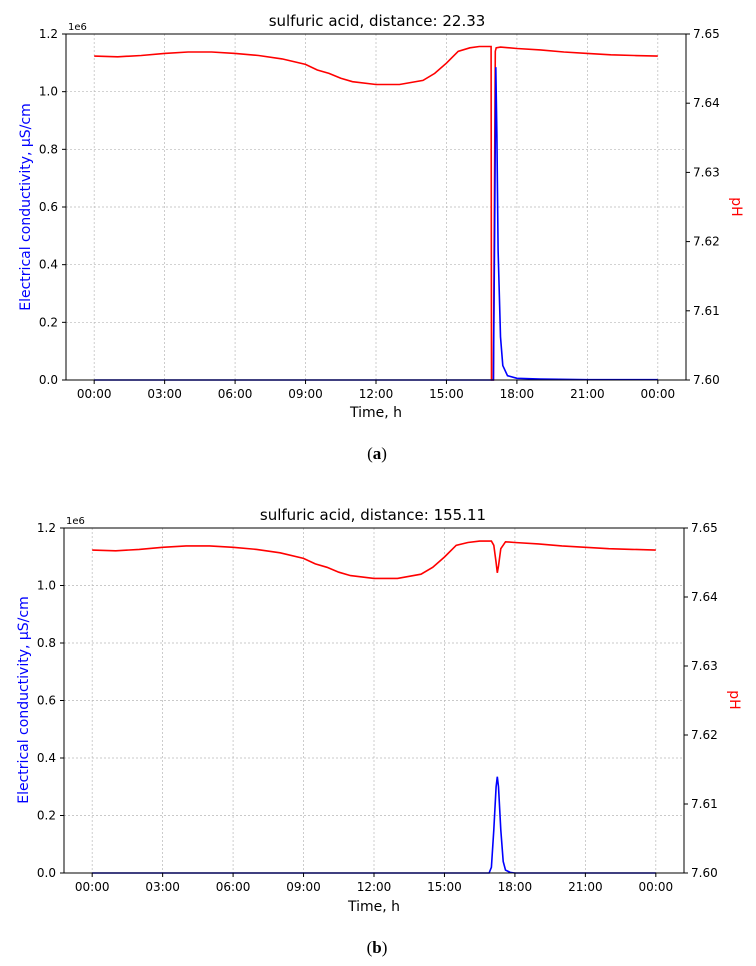 The image size is (756, 966). Describe the element at coordinates (373, 515) in the screenshot. I see `chart-title: sulfuric acid, distance: 155.11` at that location.